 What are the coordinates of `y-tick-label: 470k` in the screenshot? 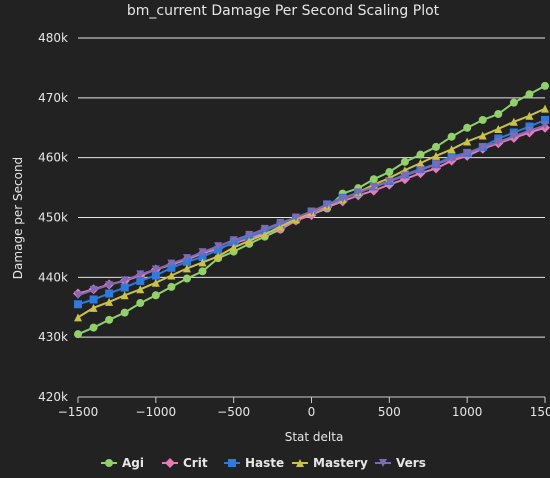 It's located at (53, 98).